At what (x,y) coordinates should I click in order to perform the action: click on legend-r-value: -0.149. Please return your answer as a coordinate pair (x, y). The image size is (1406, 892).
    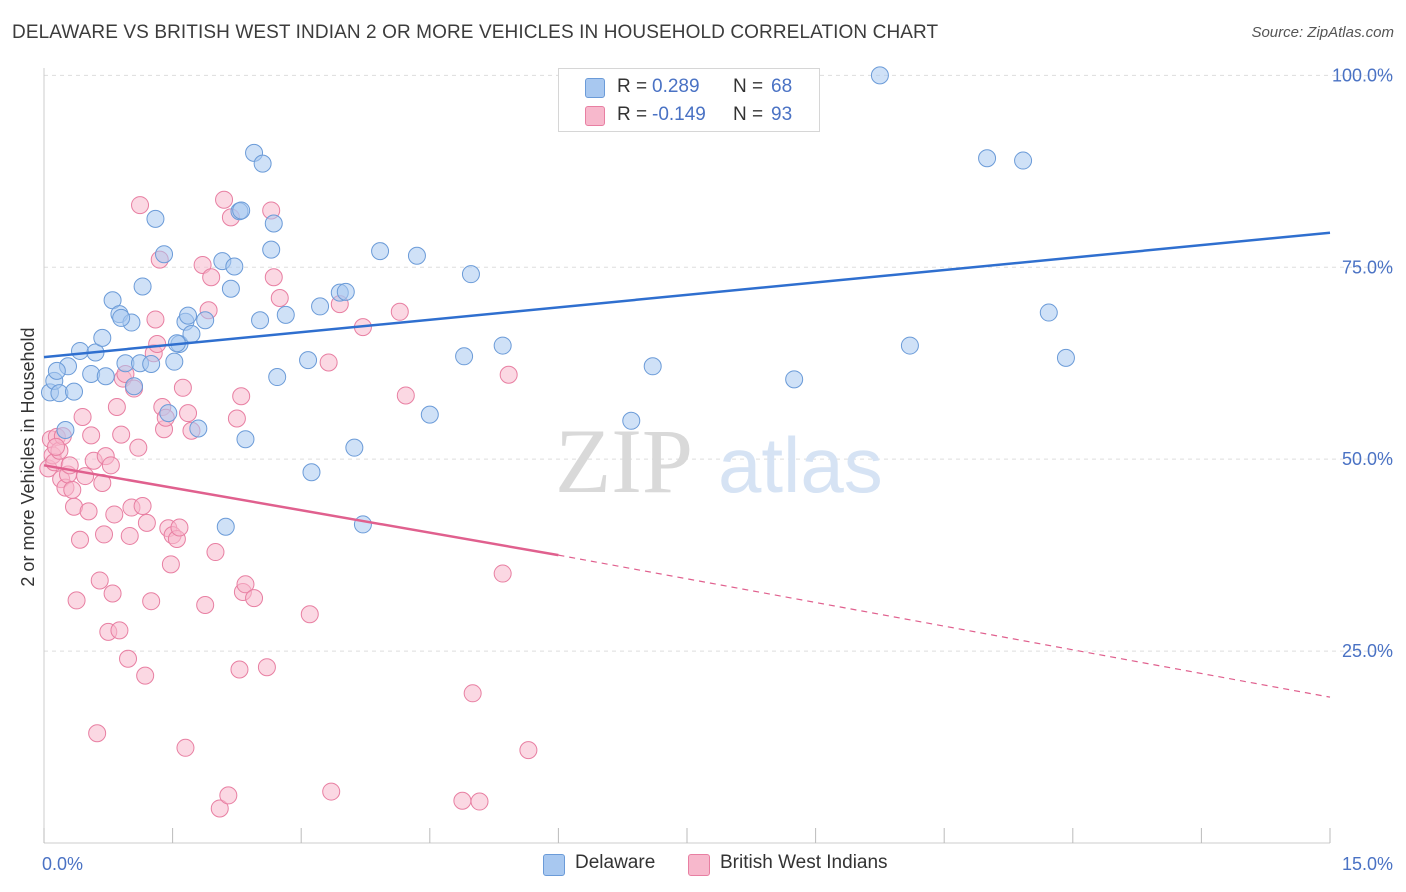
    Looking at the image, I should click on (679, 114).